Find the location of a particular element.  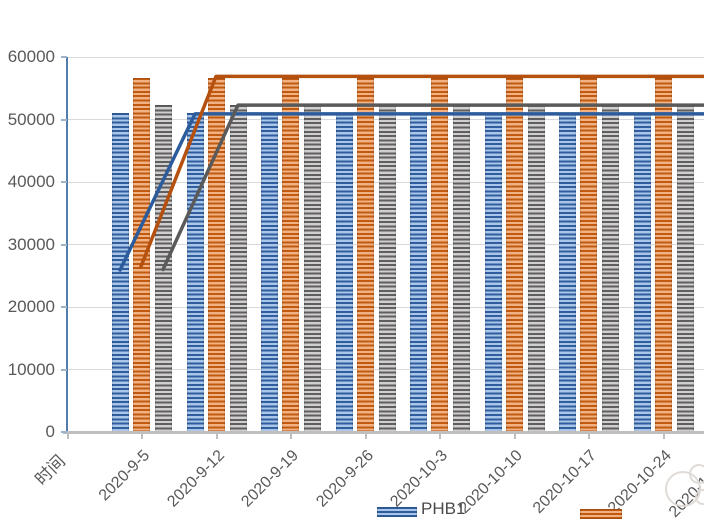

y-axis-label-40000: 40000 is located at coordinates (31, 181).